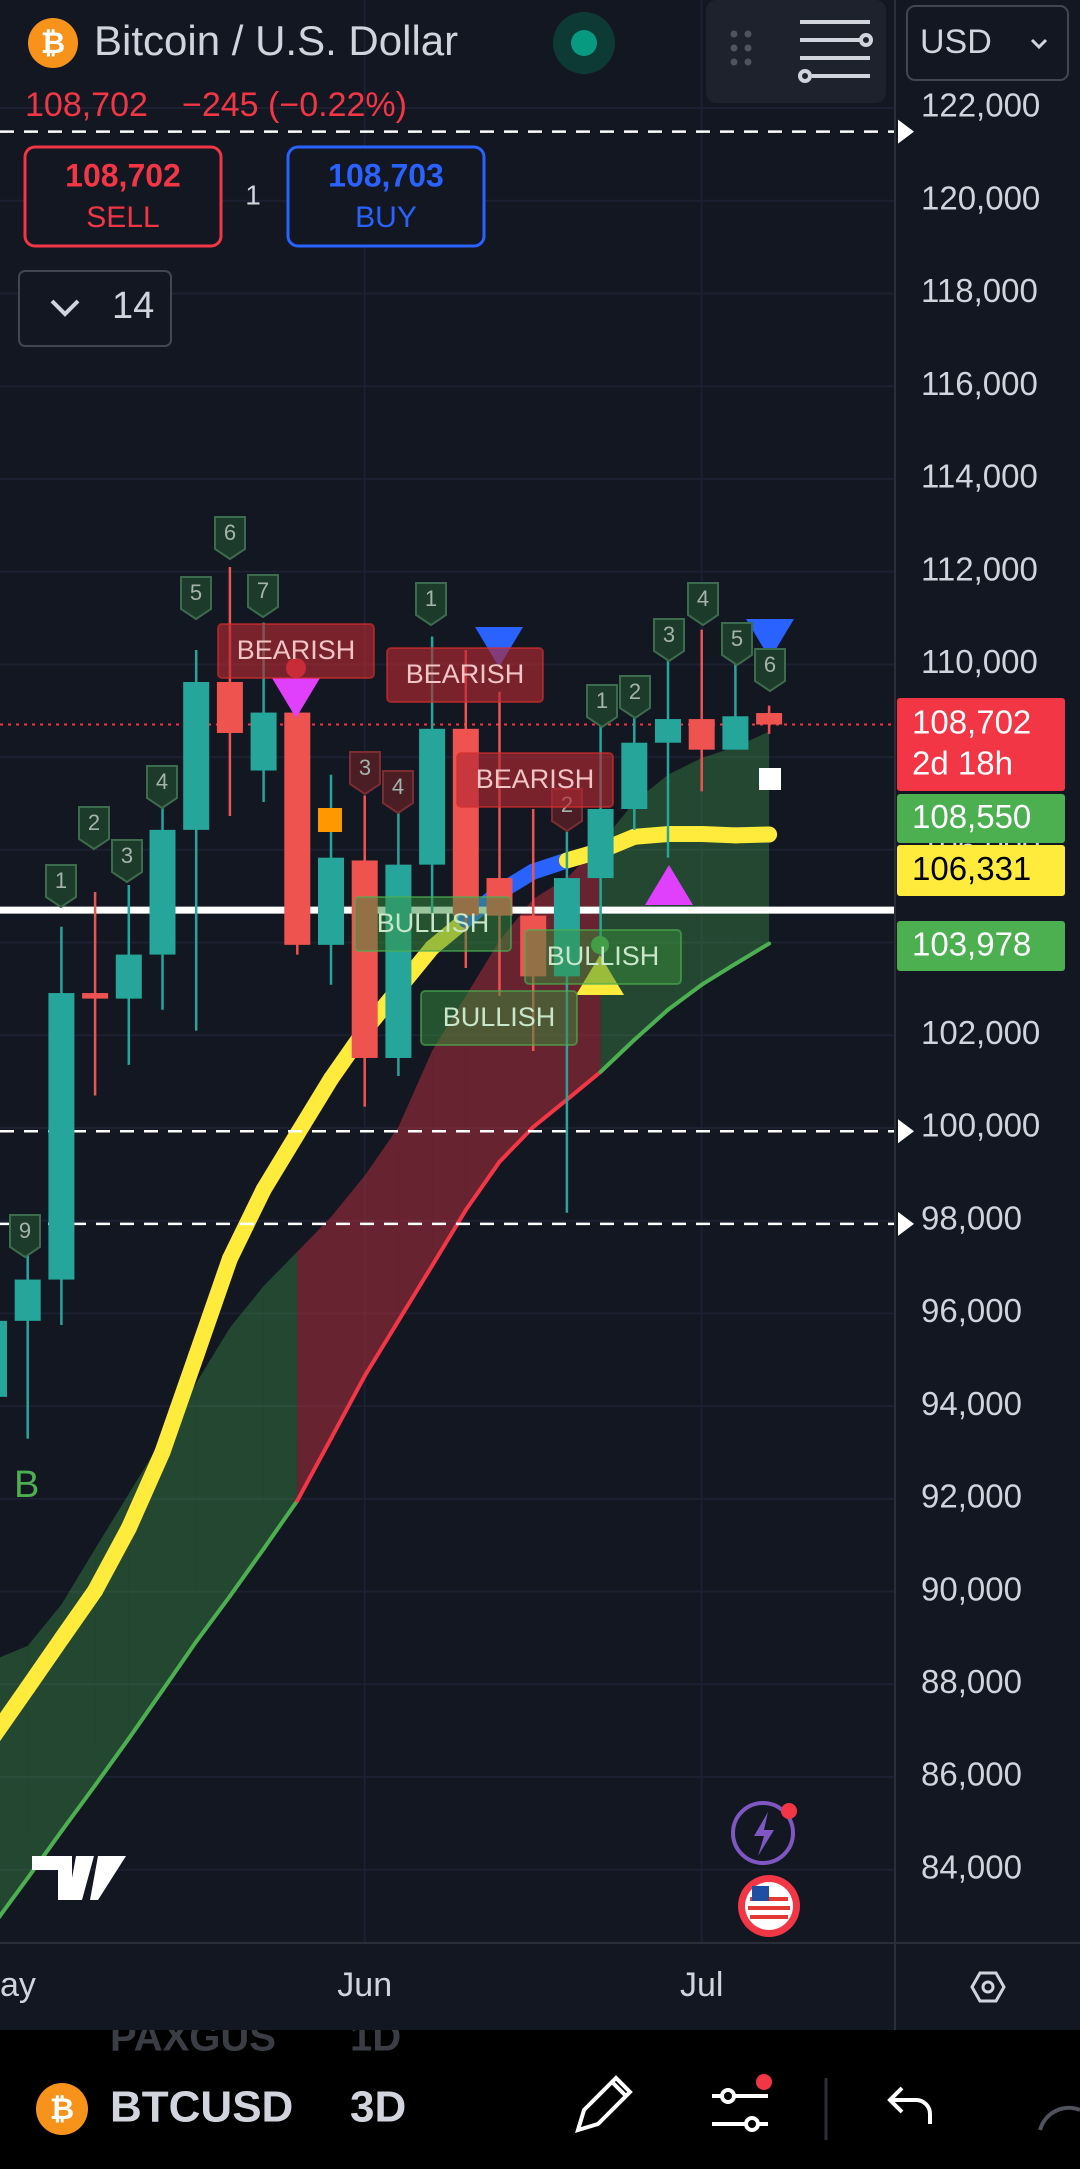  Describe the element at coordinates (95, 308) in the screenshot. I see `indicators-toggle` at that location.